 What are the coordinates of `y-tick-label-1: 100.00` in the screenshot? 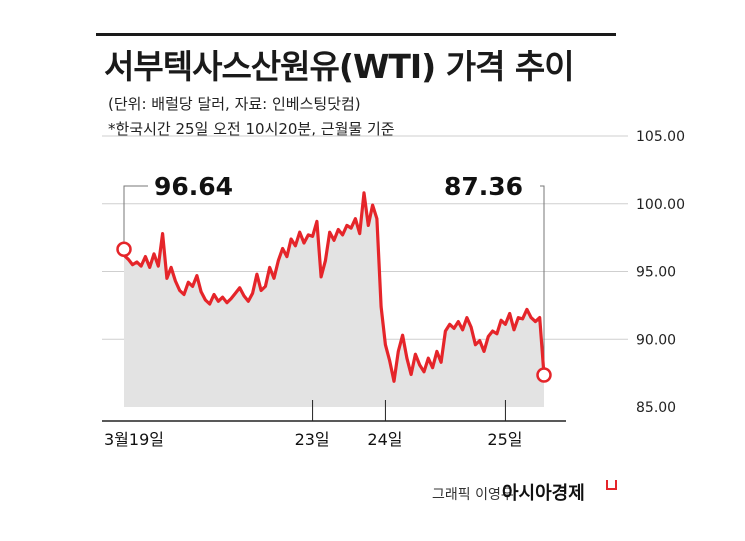 It's located at (660, 205).